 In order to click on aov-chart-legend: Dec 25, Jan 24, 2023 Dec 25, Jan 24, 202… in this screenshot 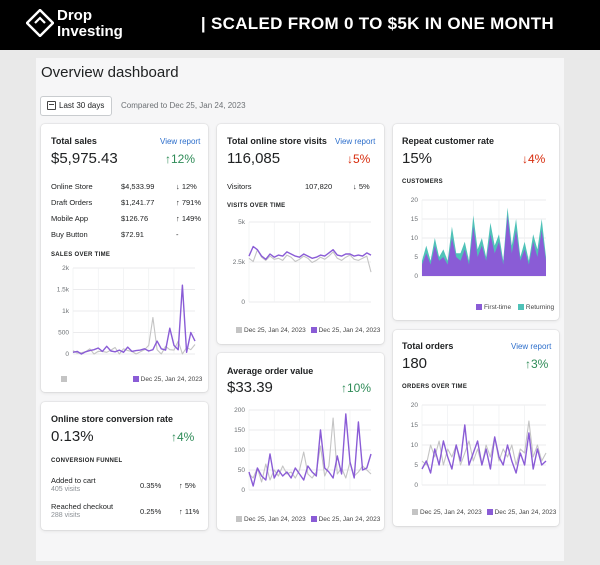, I will do `click(308, 519)`.